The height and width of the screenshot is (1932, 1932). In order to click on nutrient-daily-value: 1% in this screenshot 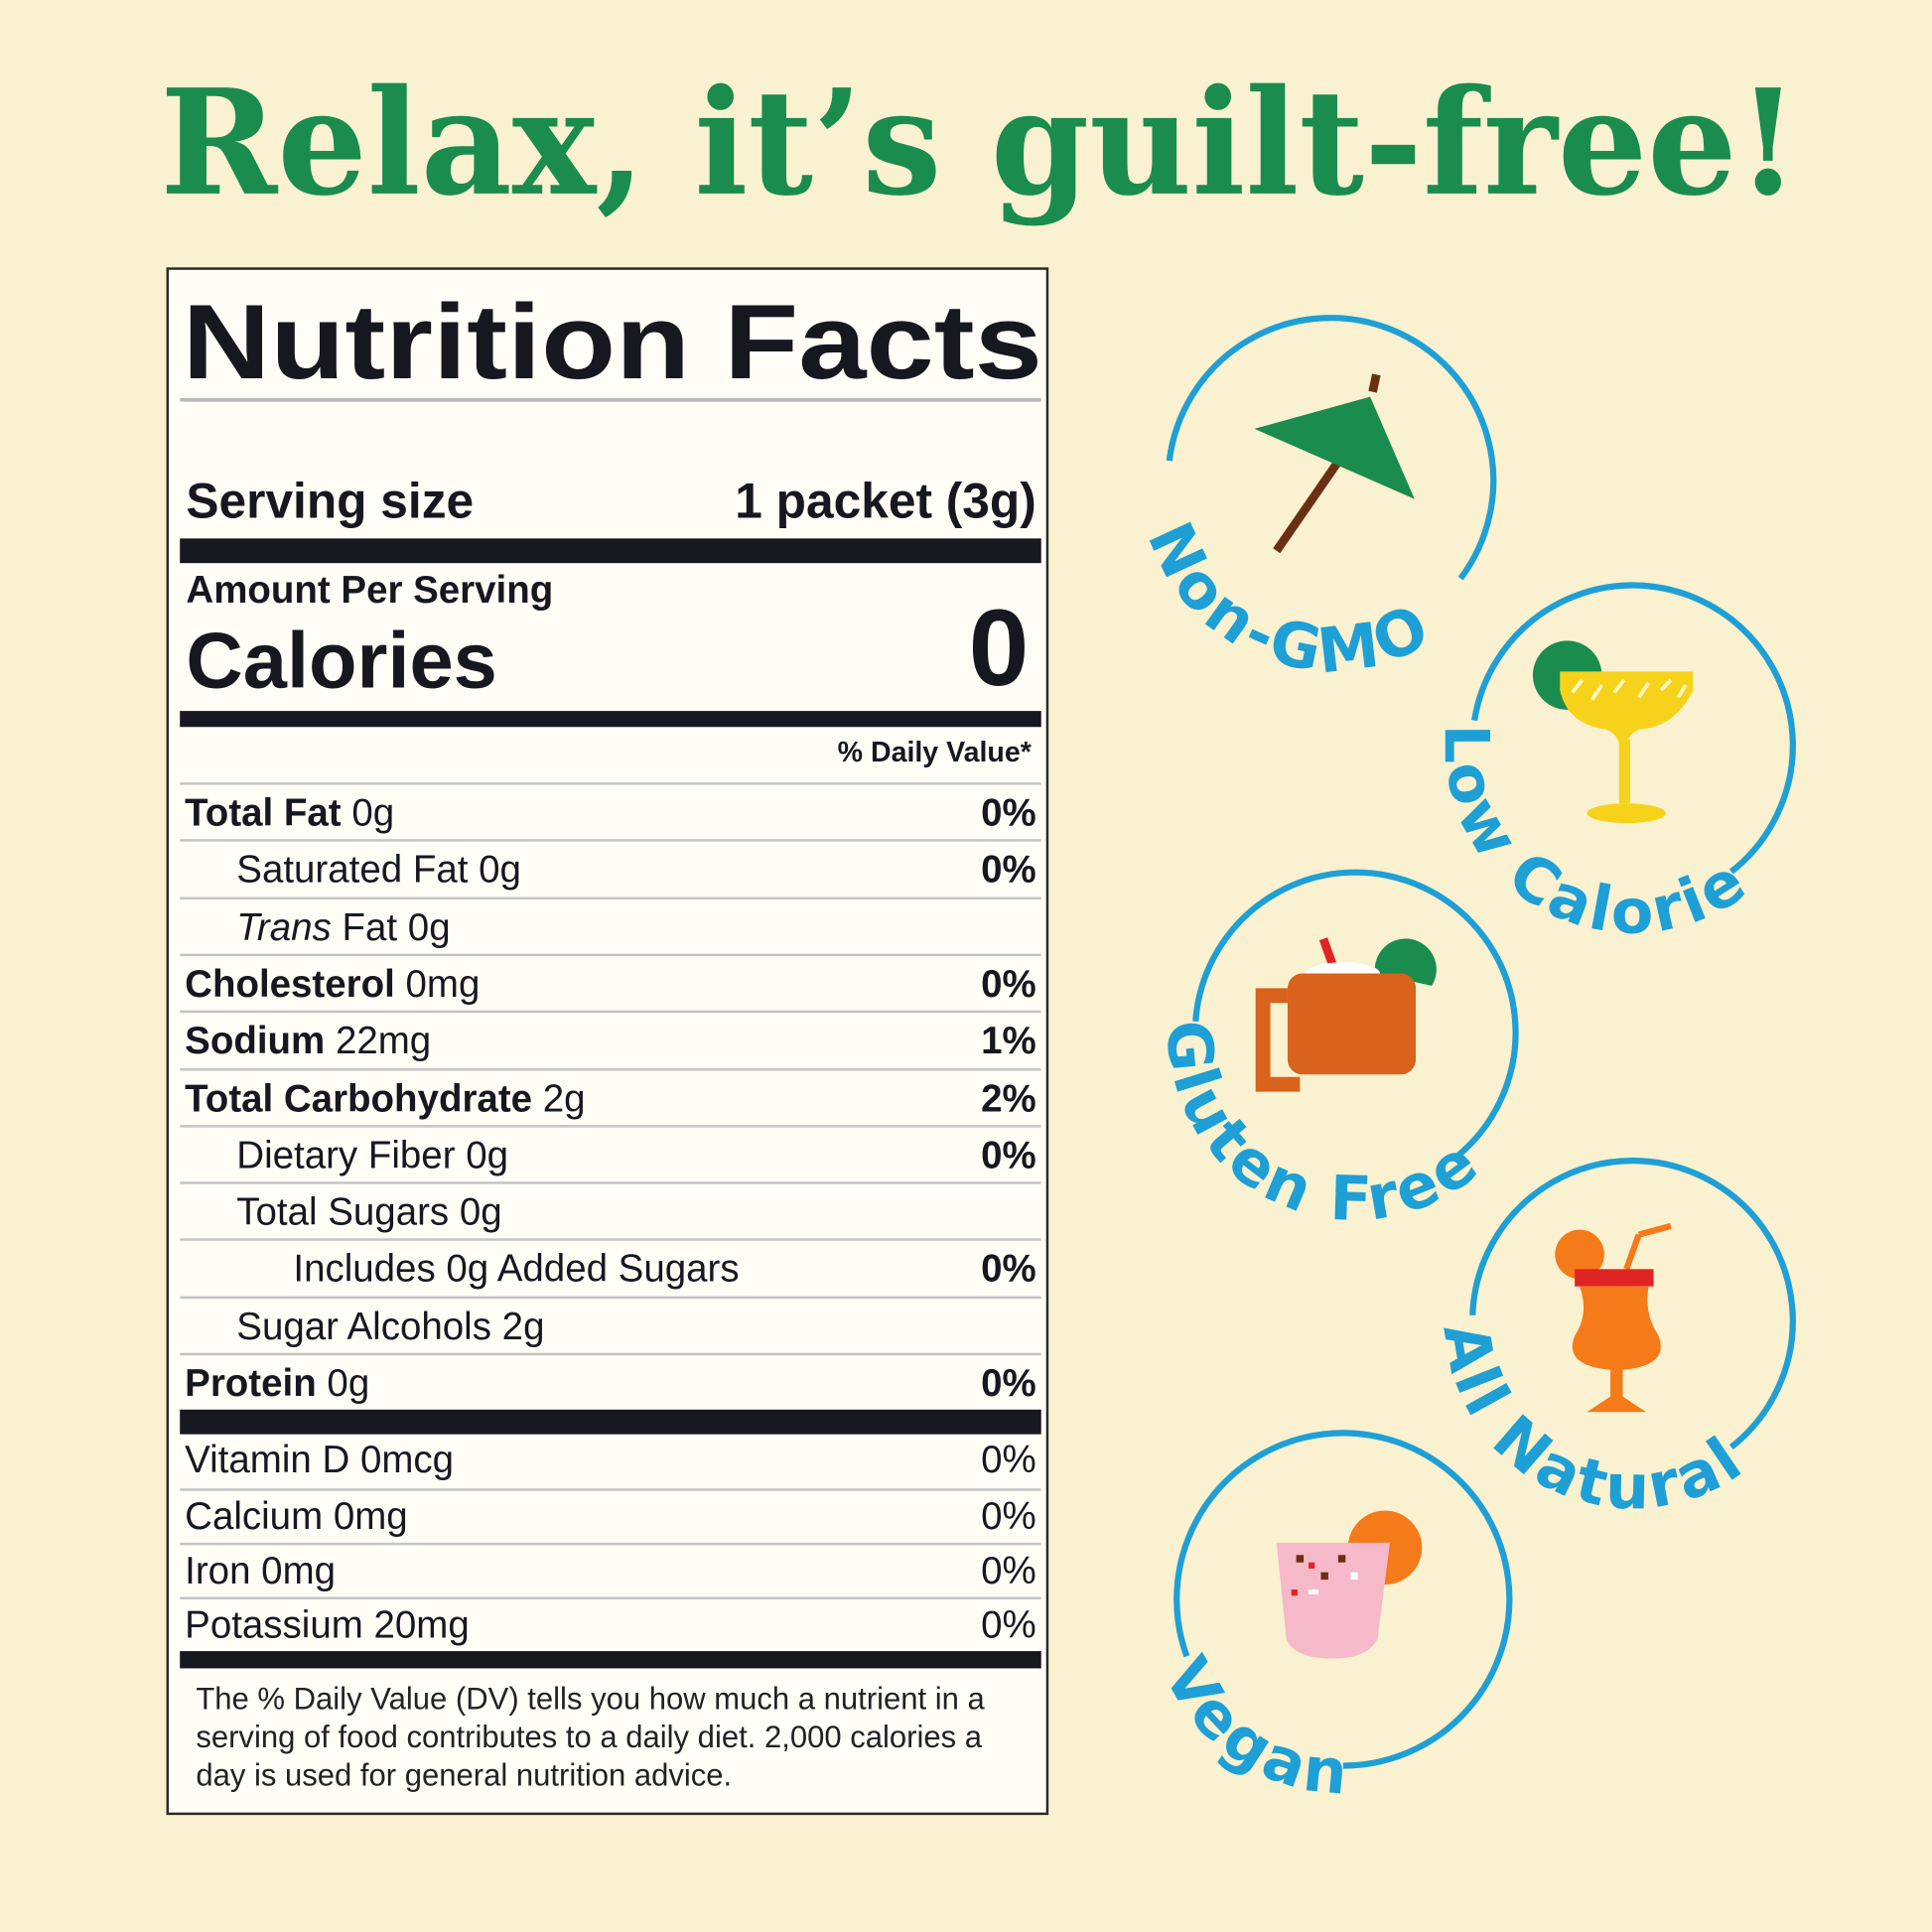, I will do `click(1008, 1041)`.